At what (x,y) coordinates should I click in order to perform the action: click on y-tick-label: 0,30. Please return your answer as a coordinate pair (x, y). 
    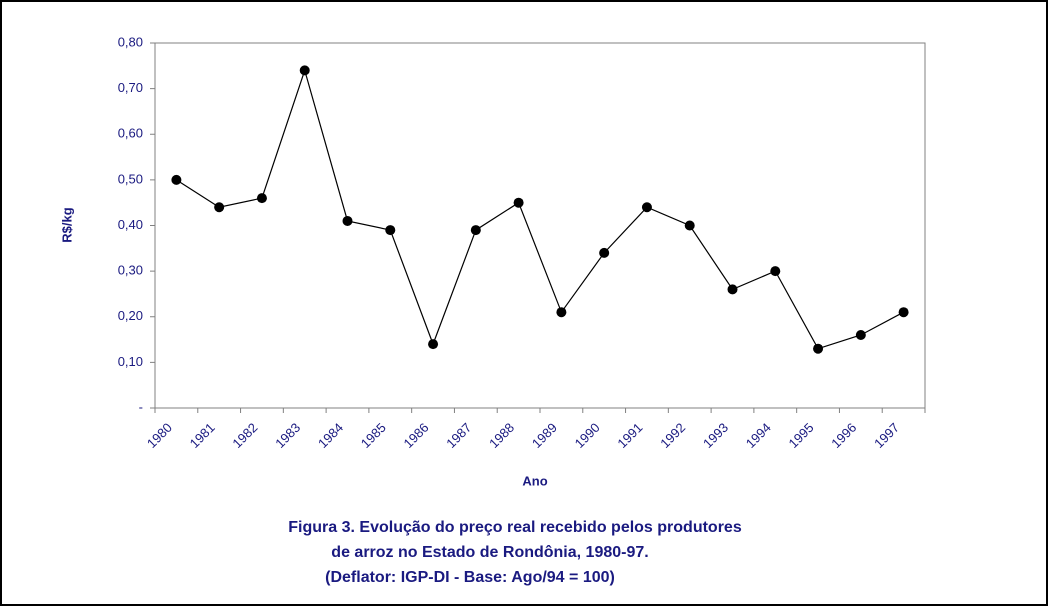
    Looking at the image, I should click on (130, 270).